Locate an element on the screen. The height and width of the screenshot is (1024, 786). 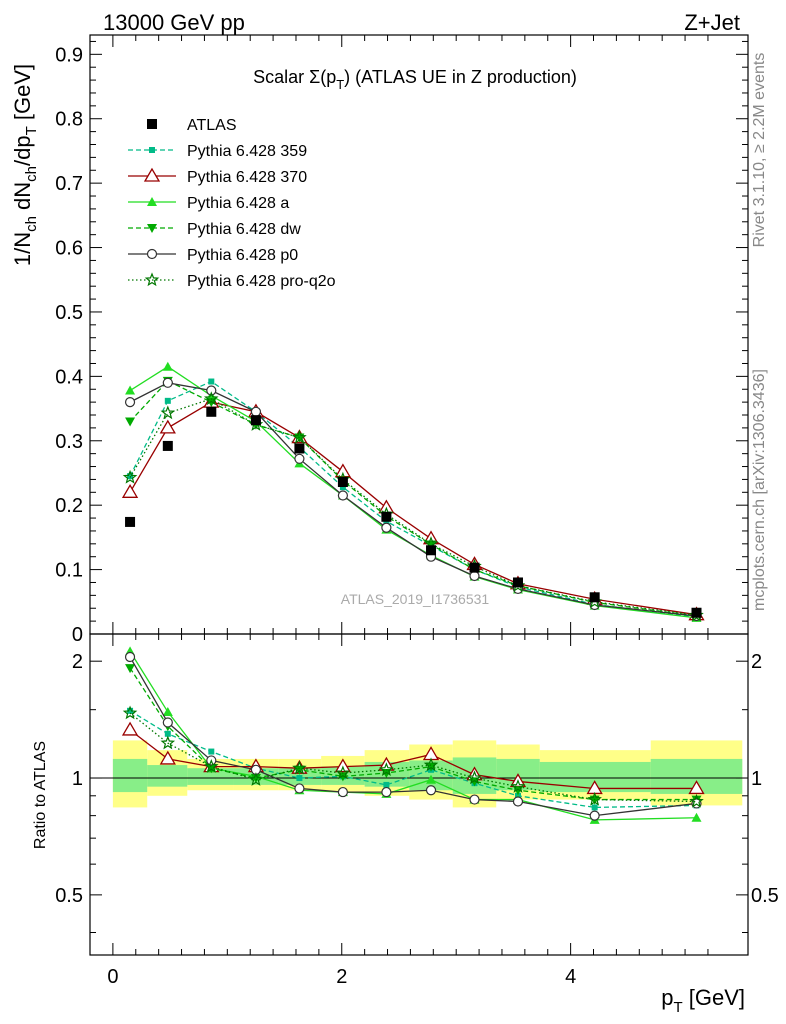
x-tick-label: 0 is located at coordinates (112, 977).